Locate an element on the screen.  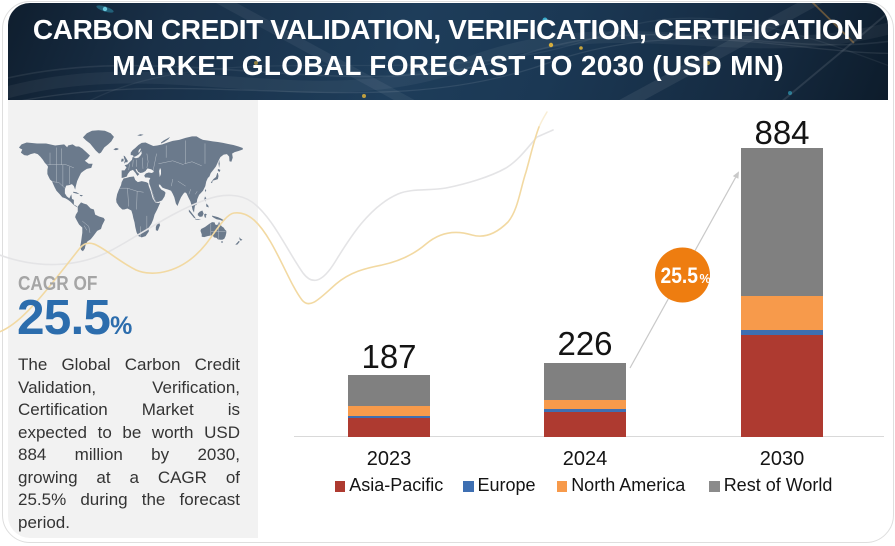
svg-text: 25.5 is located at coordinates (680, 275).